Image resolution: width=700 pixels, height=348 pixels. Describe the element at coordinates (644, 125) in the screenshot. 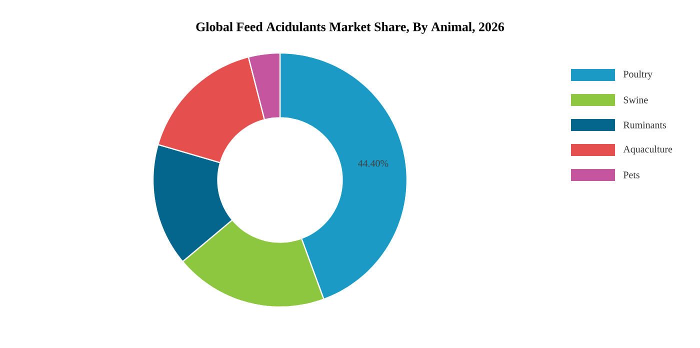

I see `legend-label: Ruminants` at that location.